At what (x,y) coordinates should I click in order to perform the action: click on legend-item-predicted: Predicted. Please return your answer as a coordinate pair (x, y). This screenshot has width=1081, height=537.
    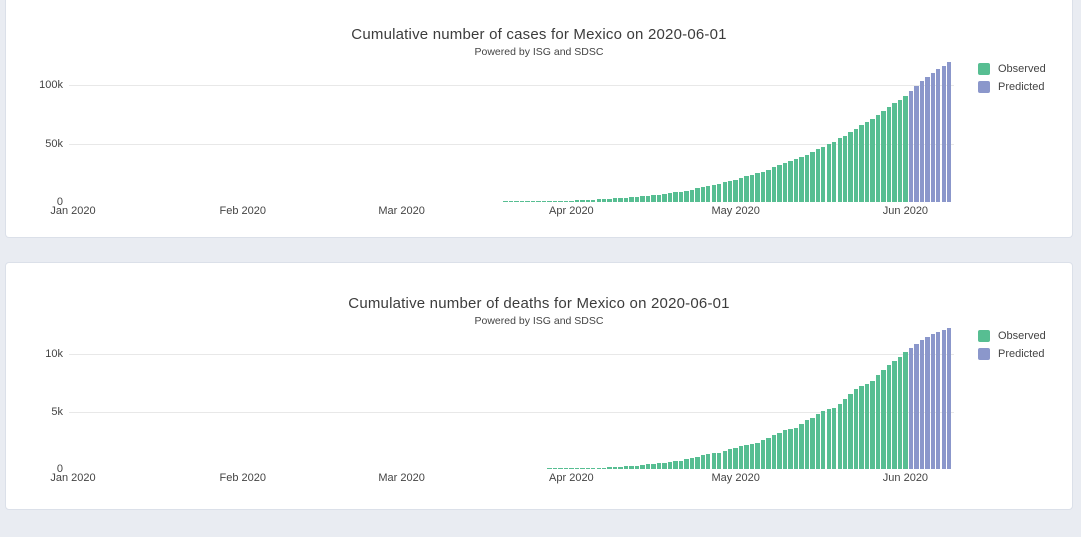
    Looking at the image, I should click on (1011, 354).